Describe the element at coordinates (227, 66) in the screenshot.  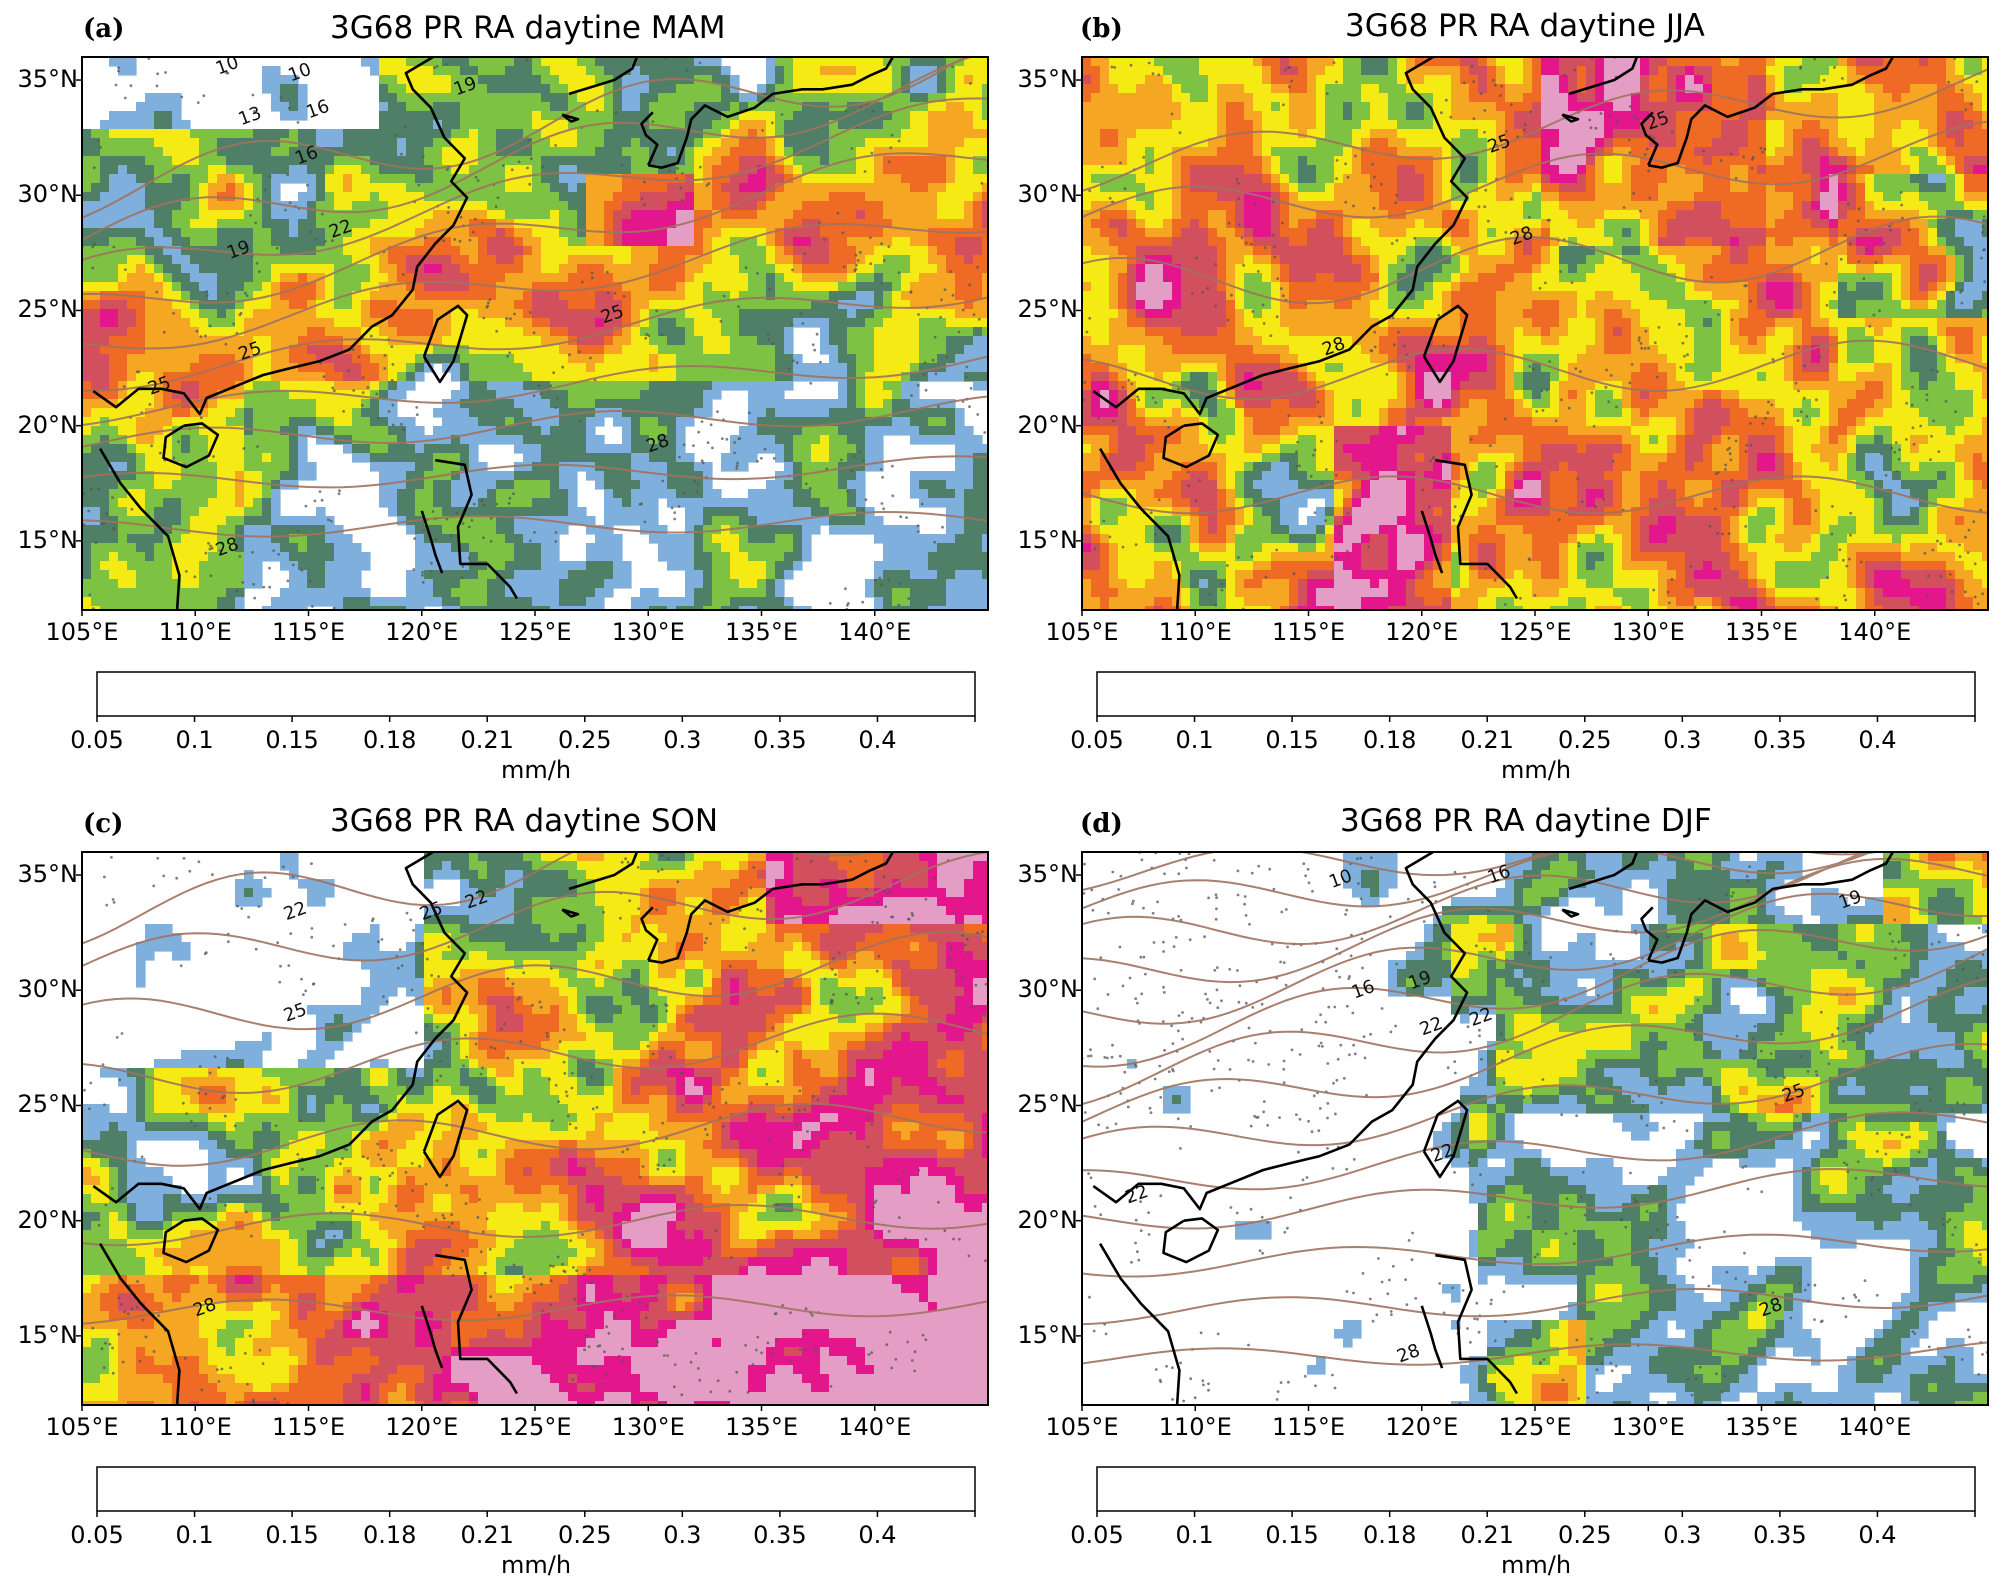
I see `contour-label: 10` at that location.